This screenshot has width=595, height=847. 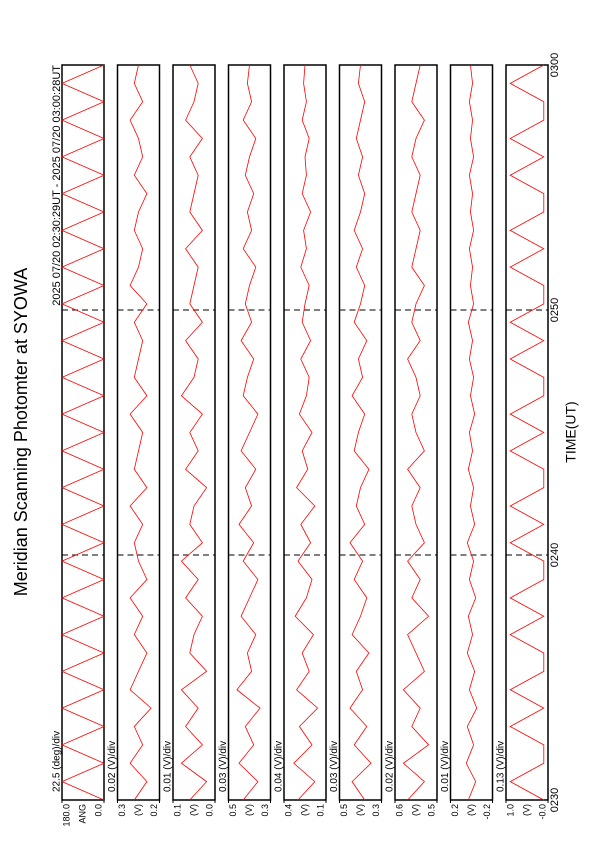 What do you see at coordinates (288, 810) in the screenshot?
I see `y-tick-label: 0.4` at bounding box center [288, 810].